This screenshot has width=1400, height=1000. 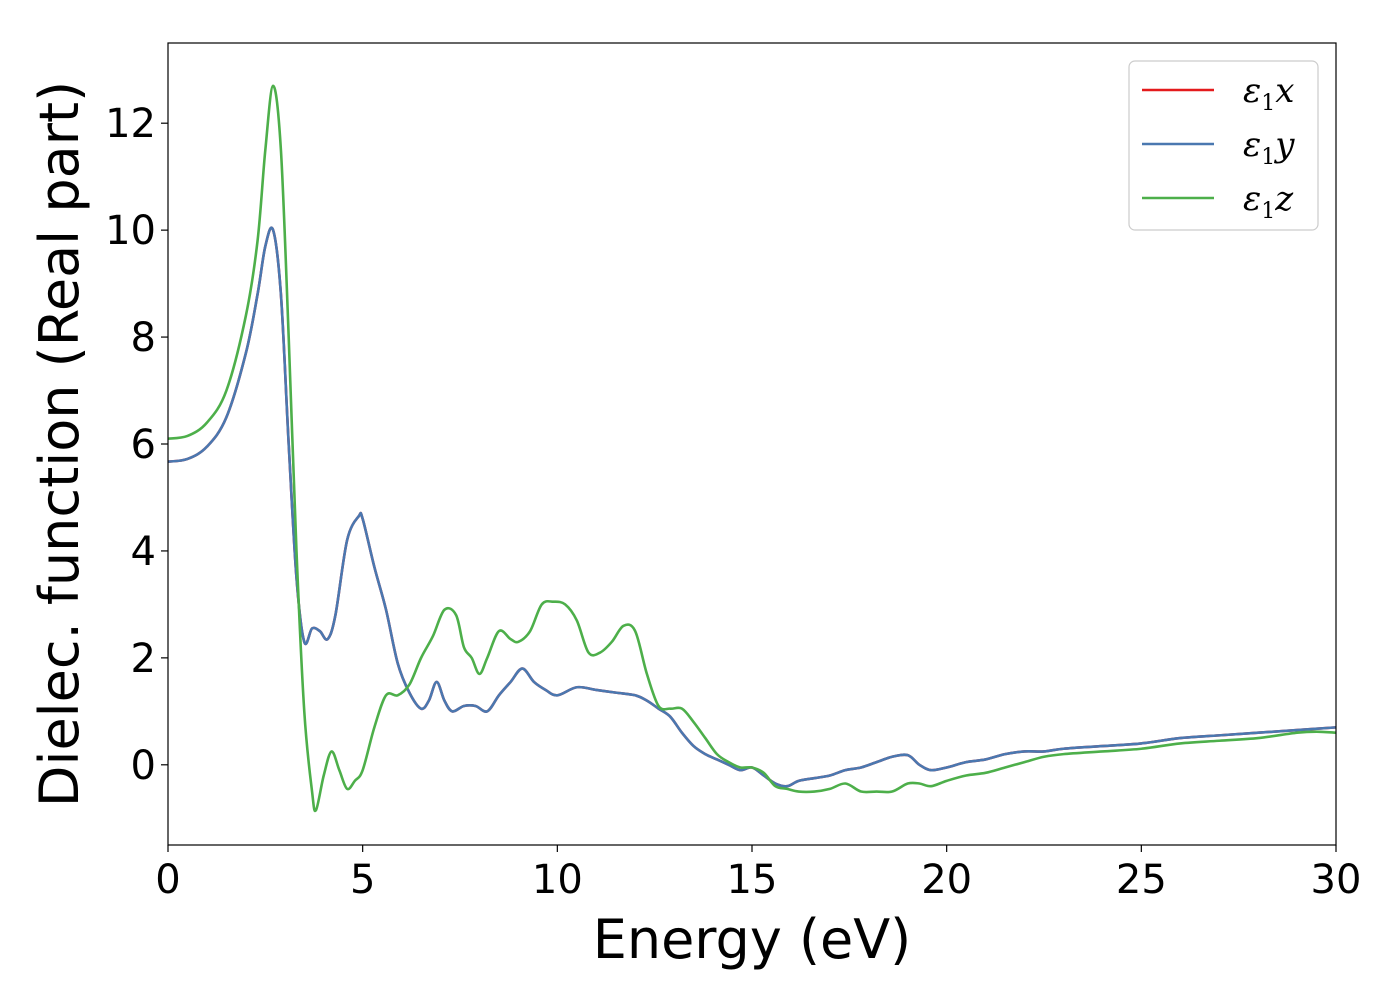 I want to click on y-tick-label: 2, so click(x=143, y=659).